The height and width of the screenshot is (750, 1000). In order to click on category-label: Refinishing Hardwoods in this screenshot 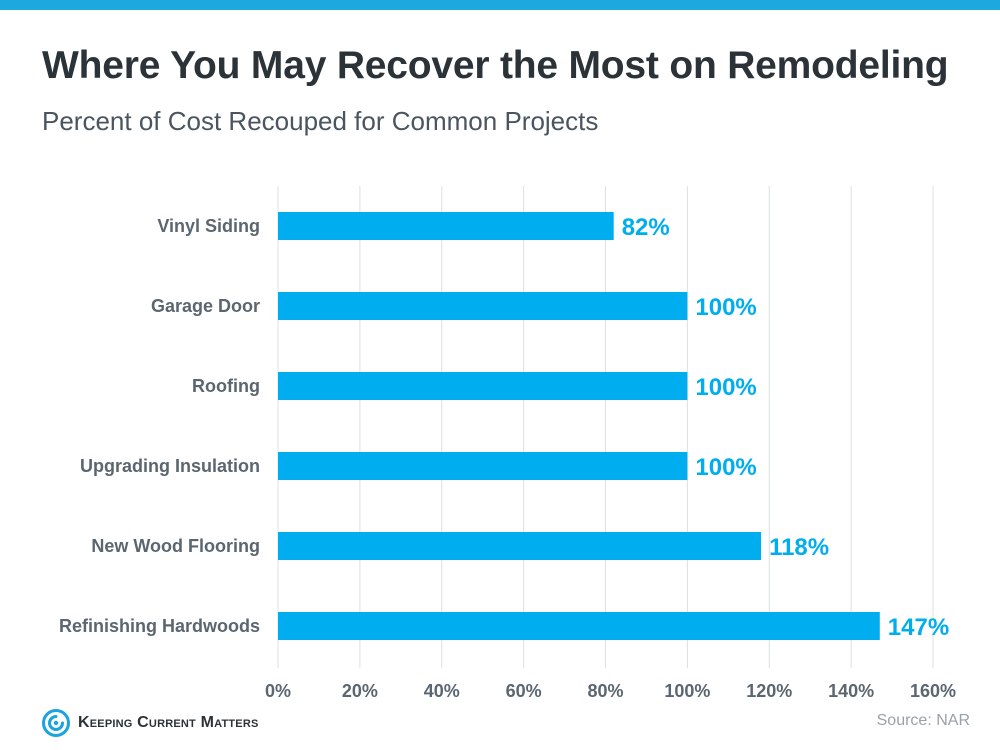, I will do `click(159, 626)`.